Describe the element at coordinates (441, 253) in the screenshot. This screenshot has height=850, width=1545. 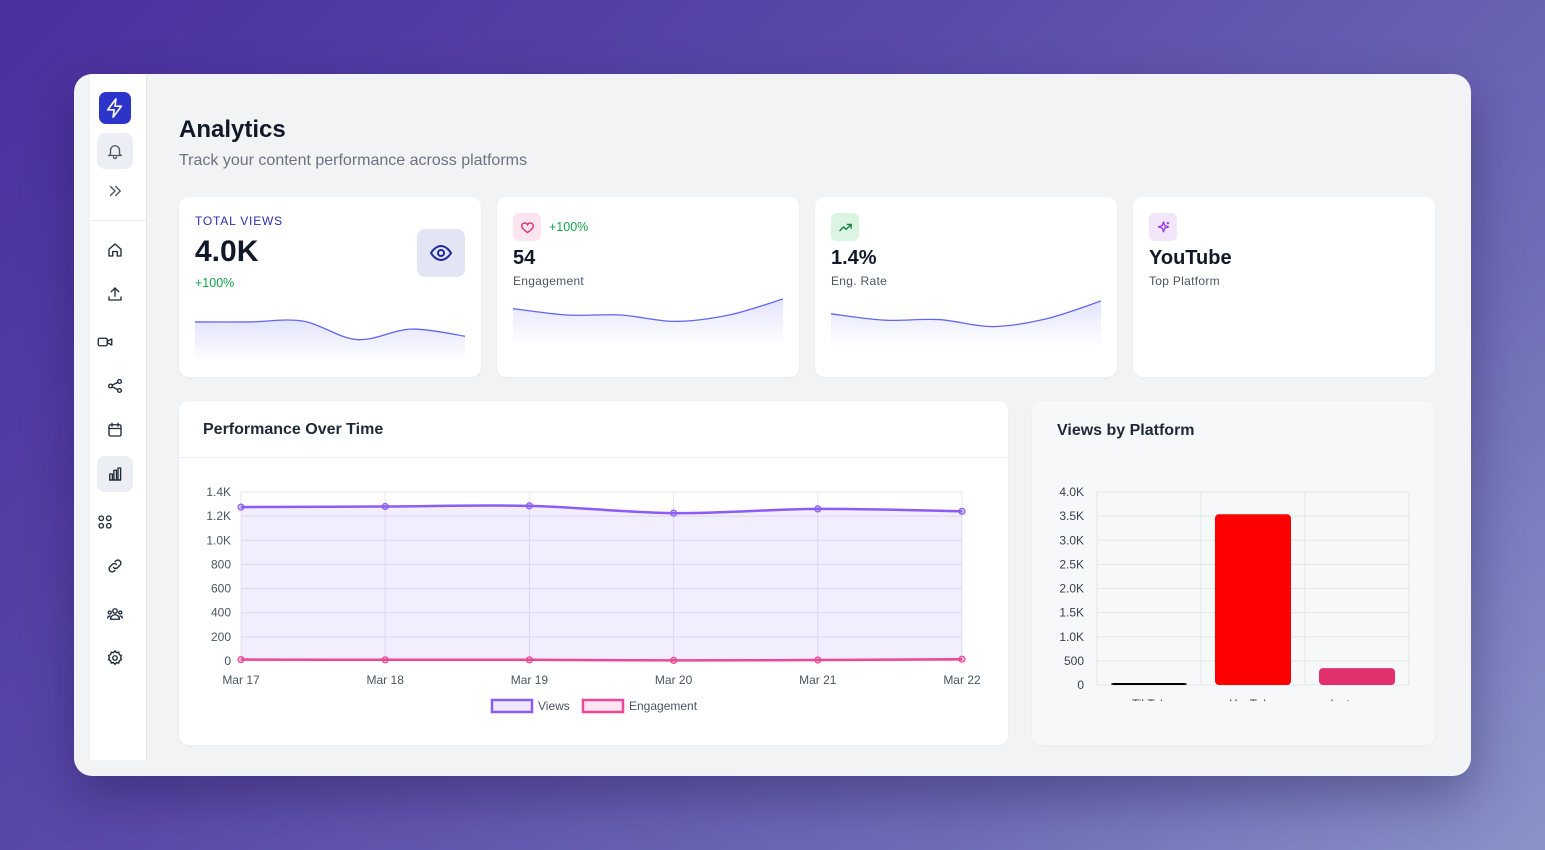
I see `eye-icon` at that location.